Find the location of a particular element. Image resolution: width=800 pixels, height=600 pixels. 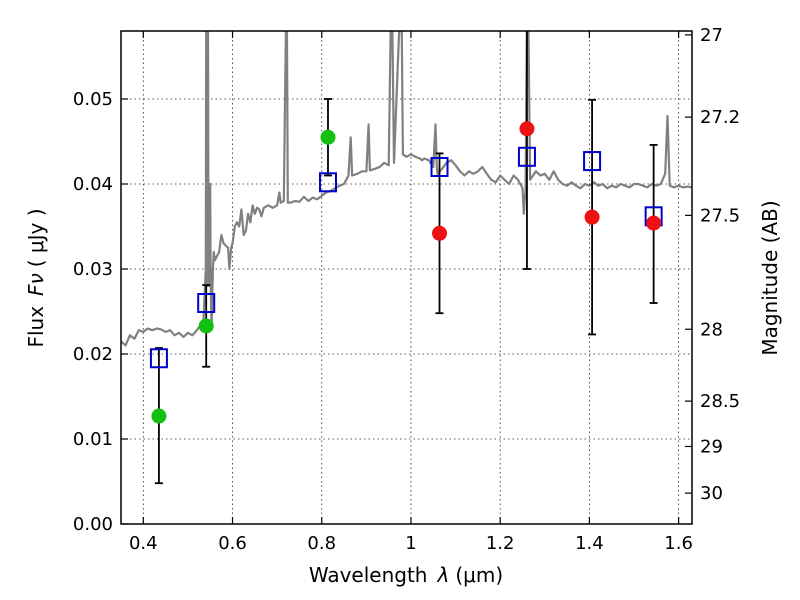

y2-tick-label: 30 is located at coordinates (711, 493).